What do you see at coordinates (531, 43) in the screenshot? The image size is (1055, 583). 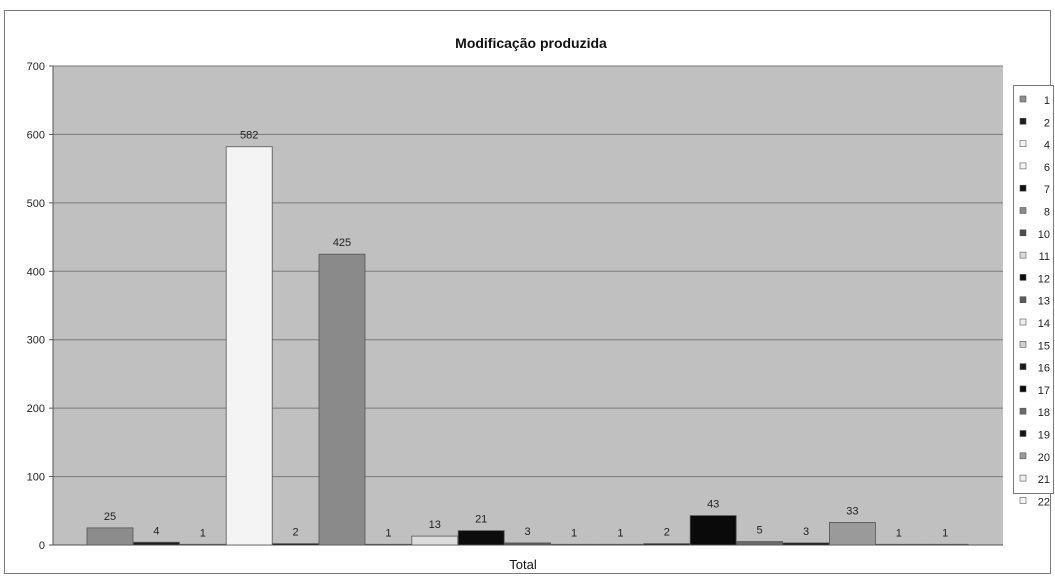 I see `chart-title: Modificação produzida` at bounding box center [531, 43].